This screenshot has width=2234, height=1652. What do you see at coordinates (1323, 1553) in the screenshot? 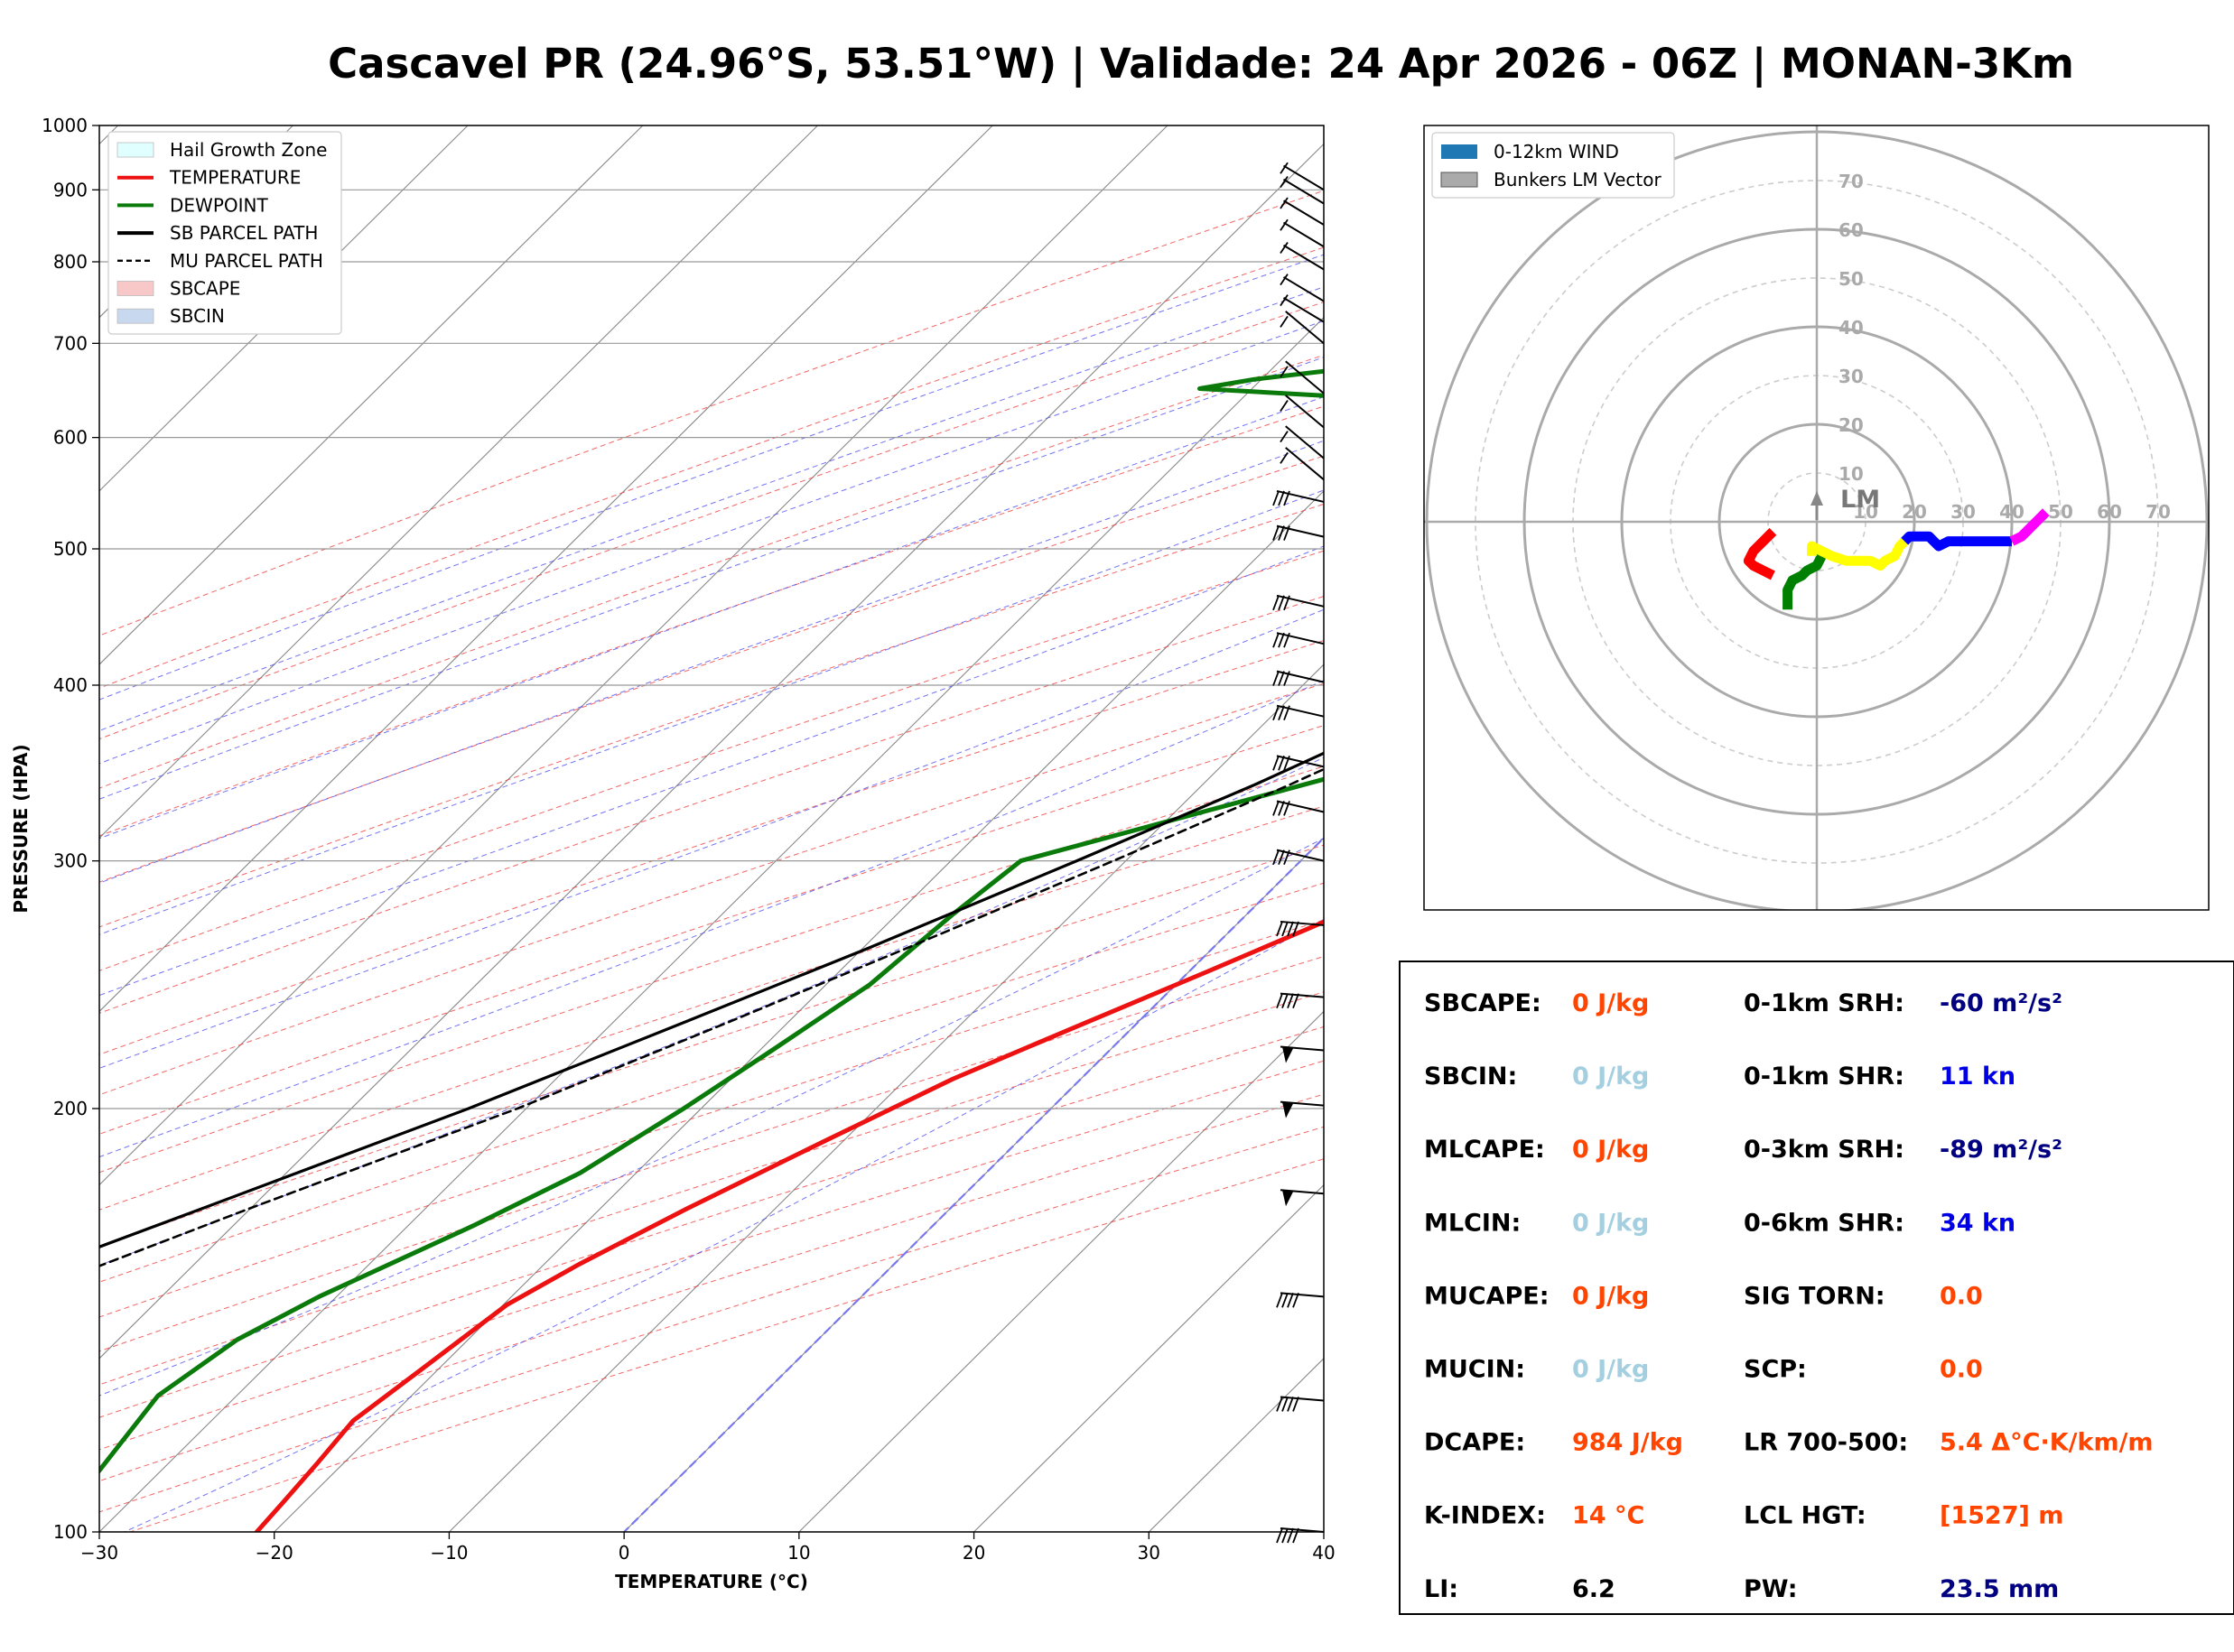
I see `x-tick-label: 40` at bounding box center [1323, 1553].